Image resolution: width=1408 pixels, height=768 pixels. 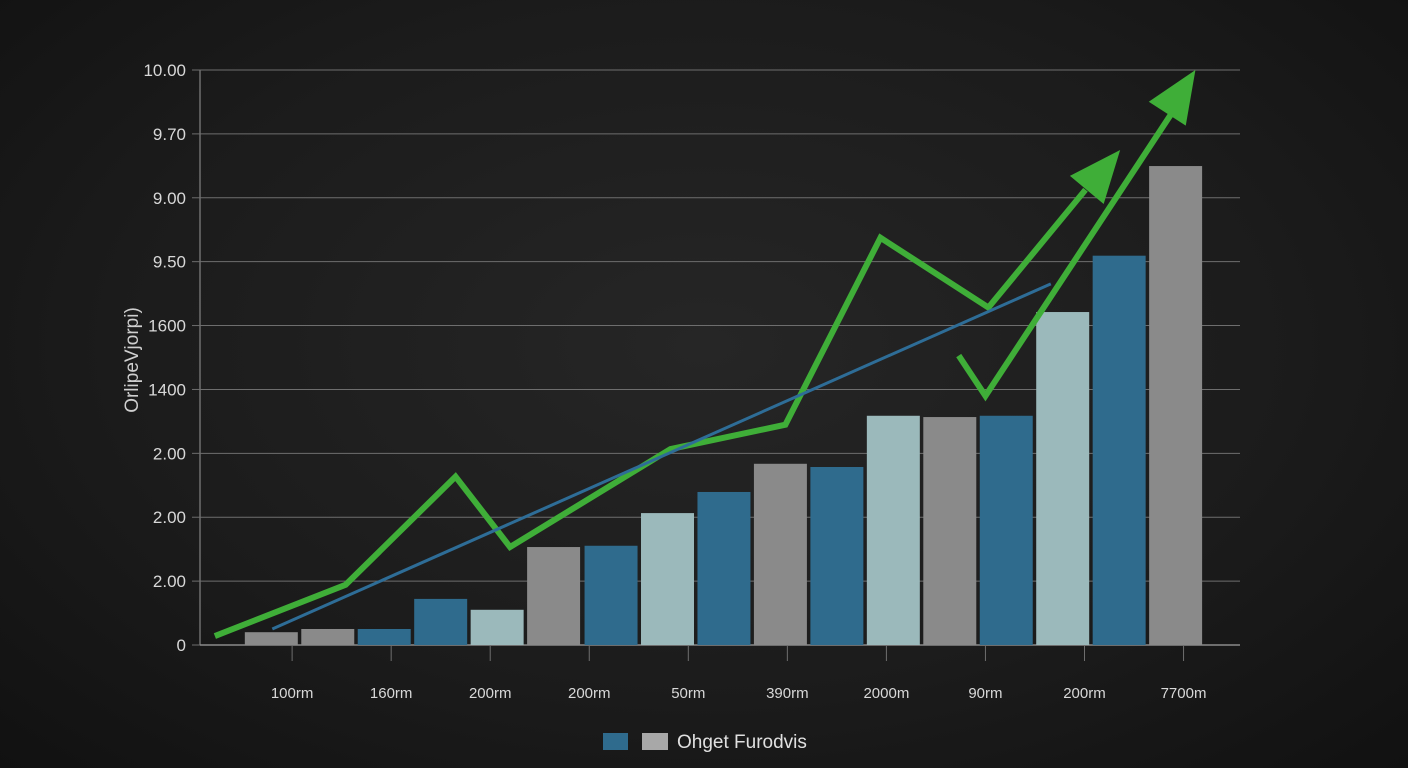 I want to click on legend-label: Ohget Furodvis, so click(x=742, y=742).